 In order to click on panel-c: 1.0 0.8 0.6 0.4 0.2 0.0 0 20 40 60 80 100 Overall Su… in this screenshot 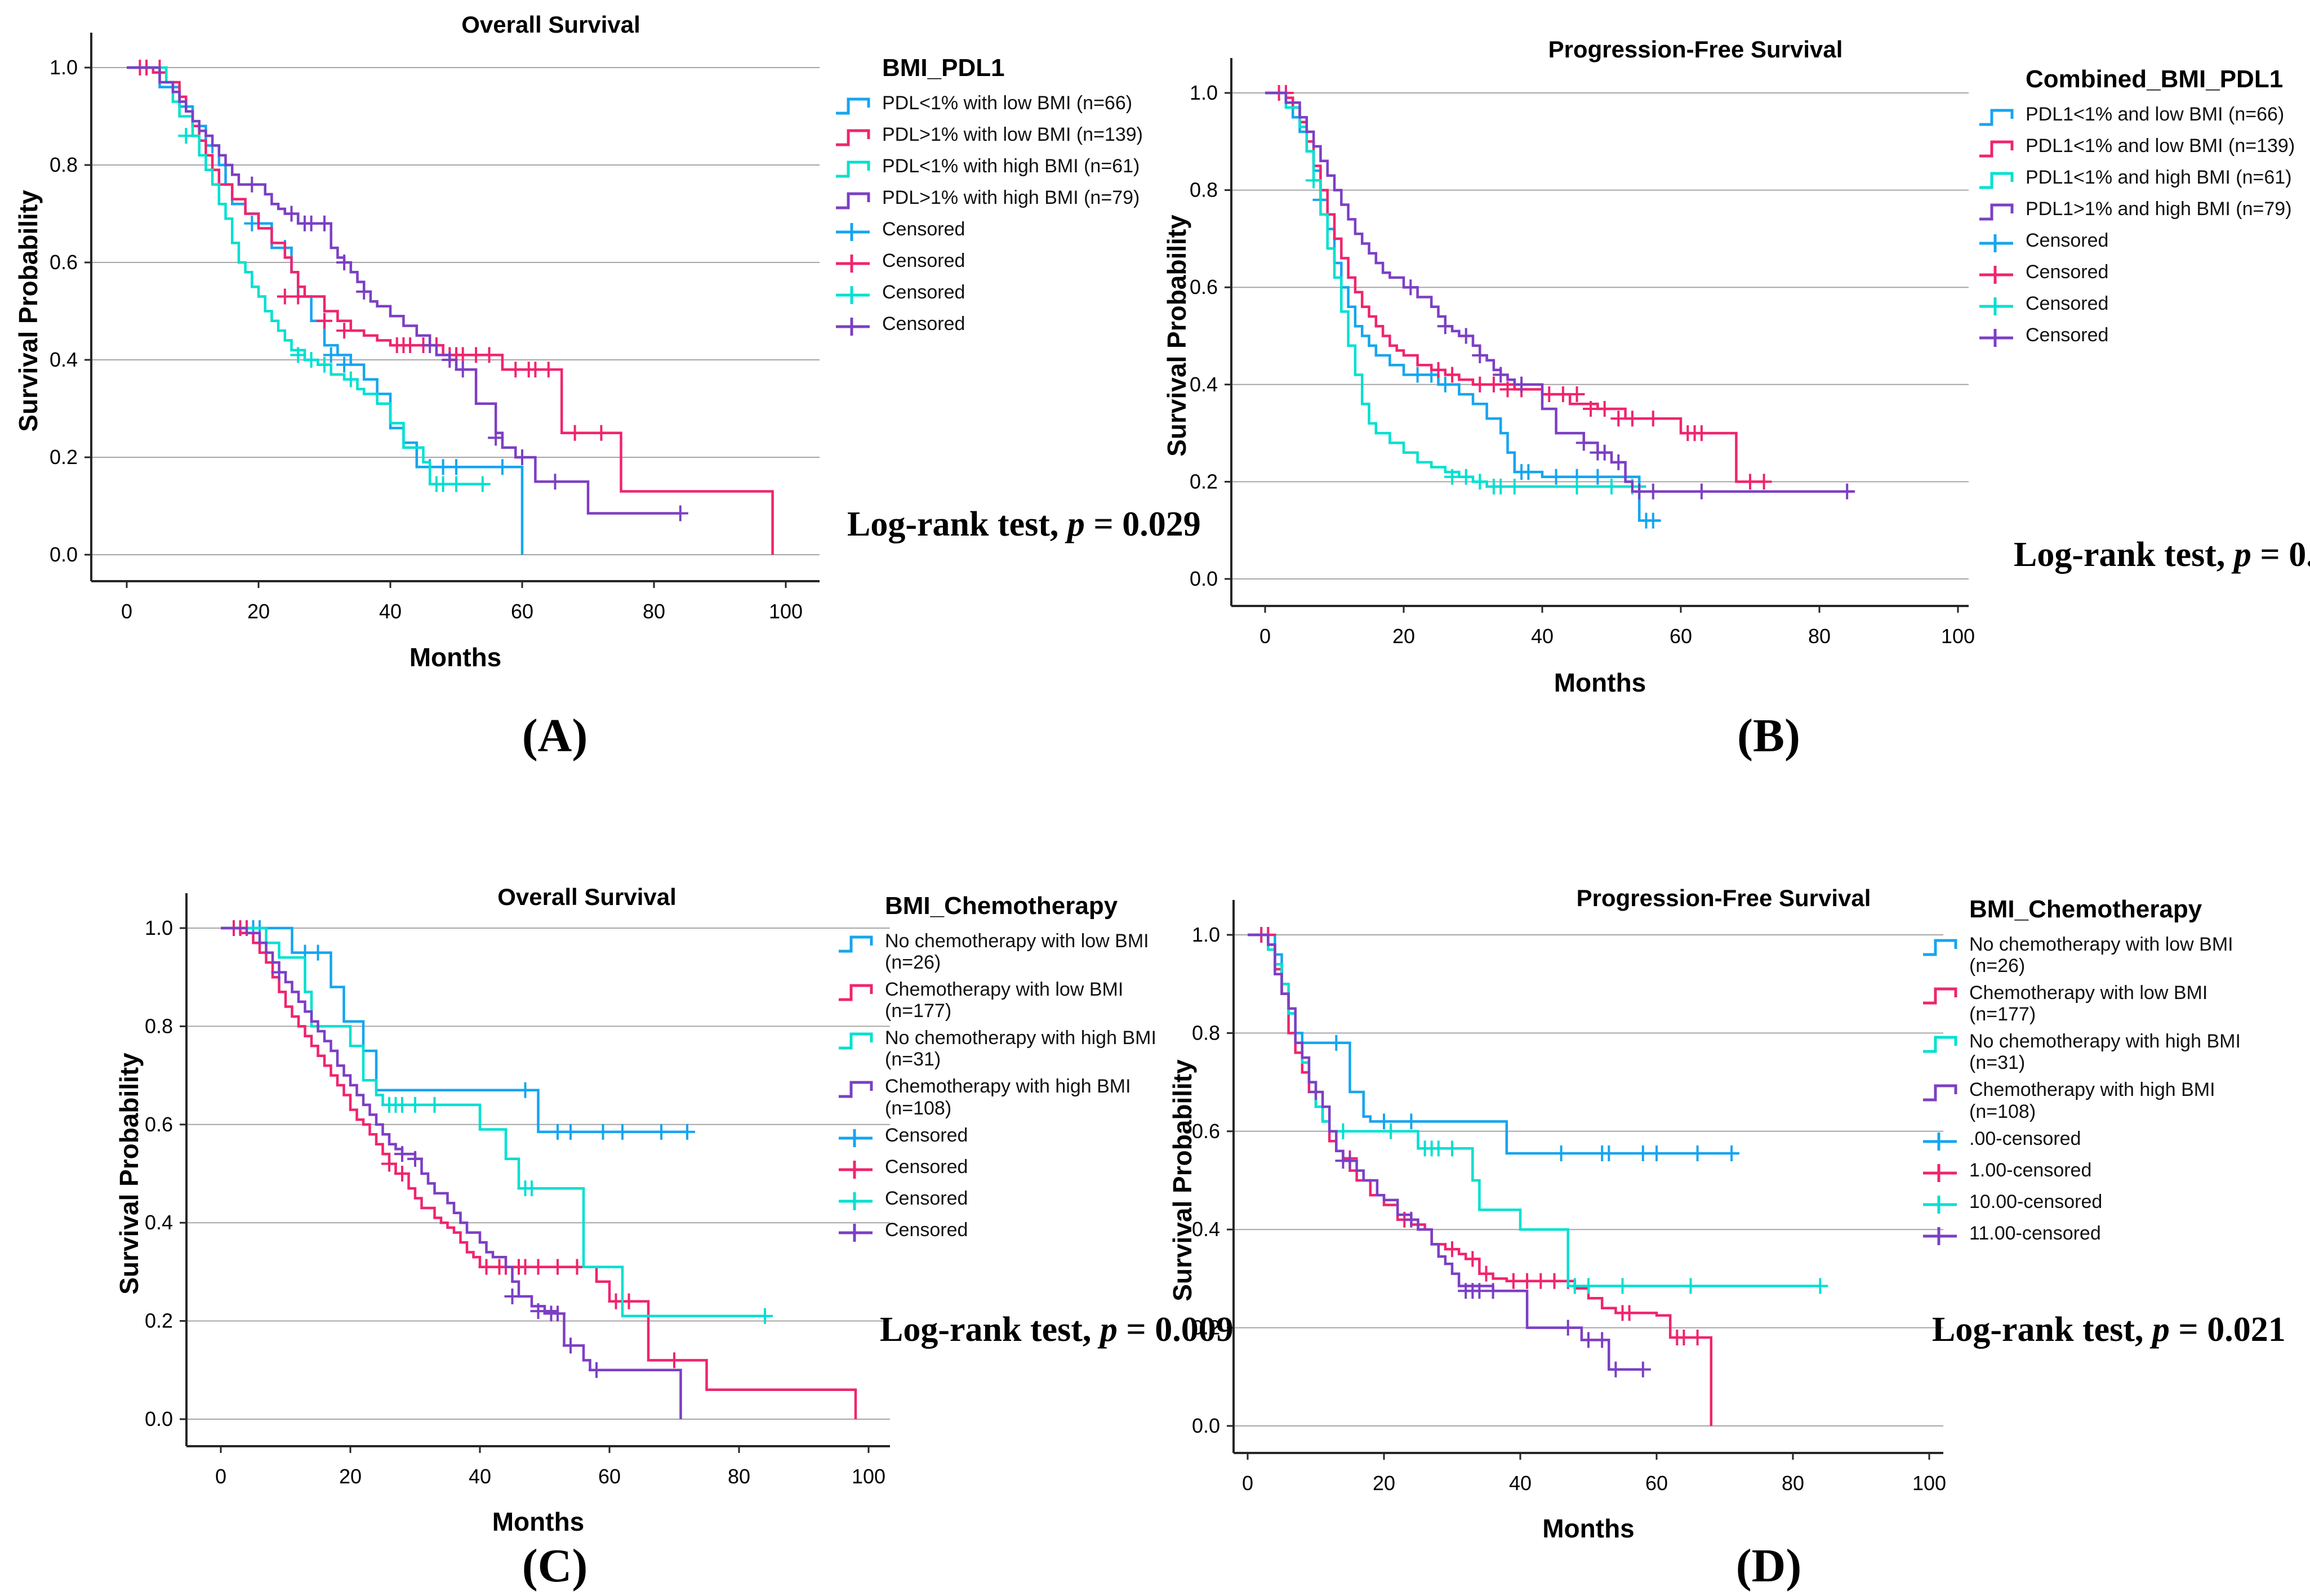, I will do `click(502, 1210)`.